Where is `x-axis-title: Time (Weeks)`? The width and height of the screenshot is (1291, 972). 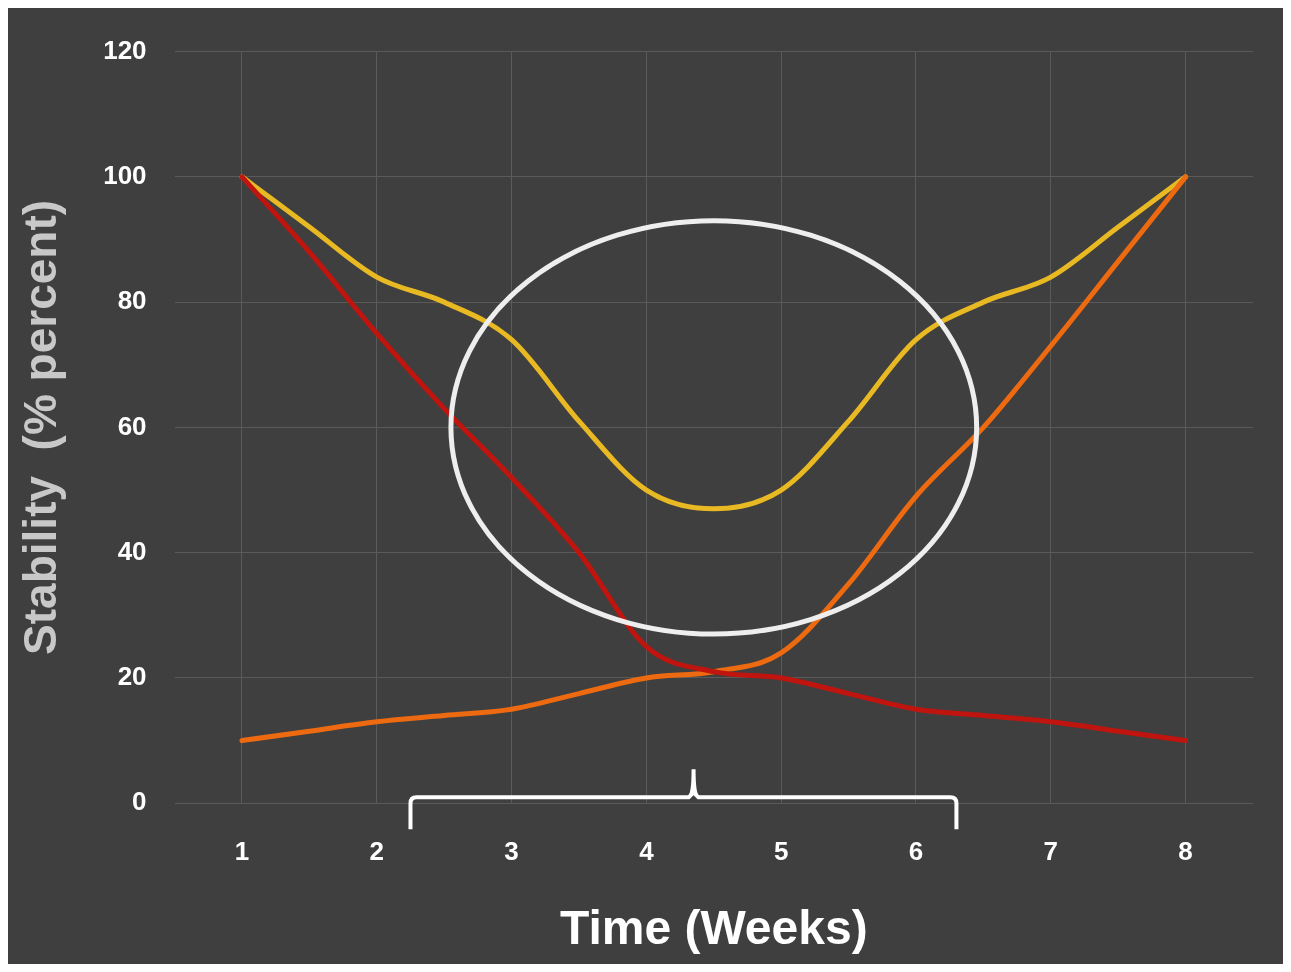 x-axis-title: Time (Weeks) is located at coordinates (713, 928).